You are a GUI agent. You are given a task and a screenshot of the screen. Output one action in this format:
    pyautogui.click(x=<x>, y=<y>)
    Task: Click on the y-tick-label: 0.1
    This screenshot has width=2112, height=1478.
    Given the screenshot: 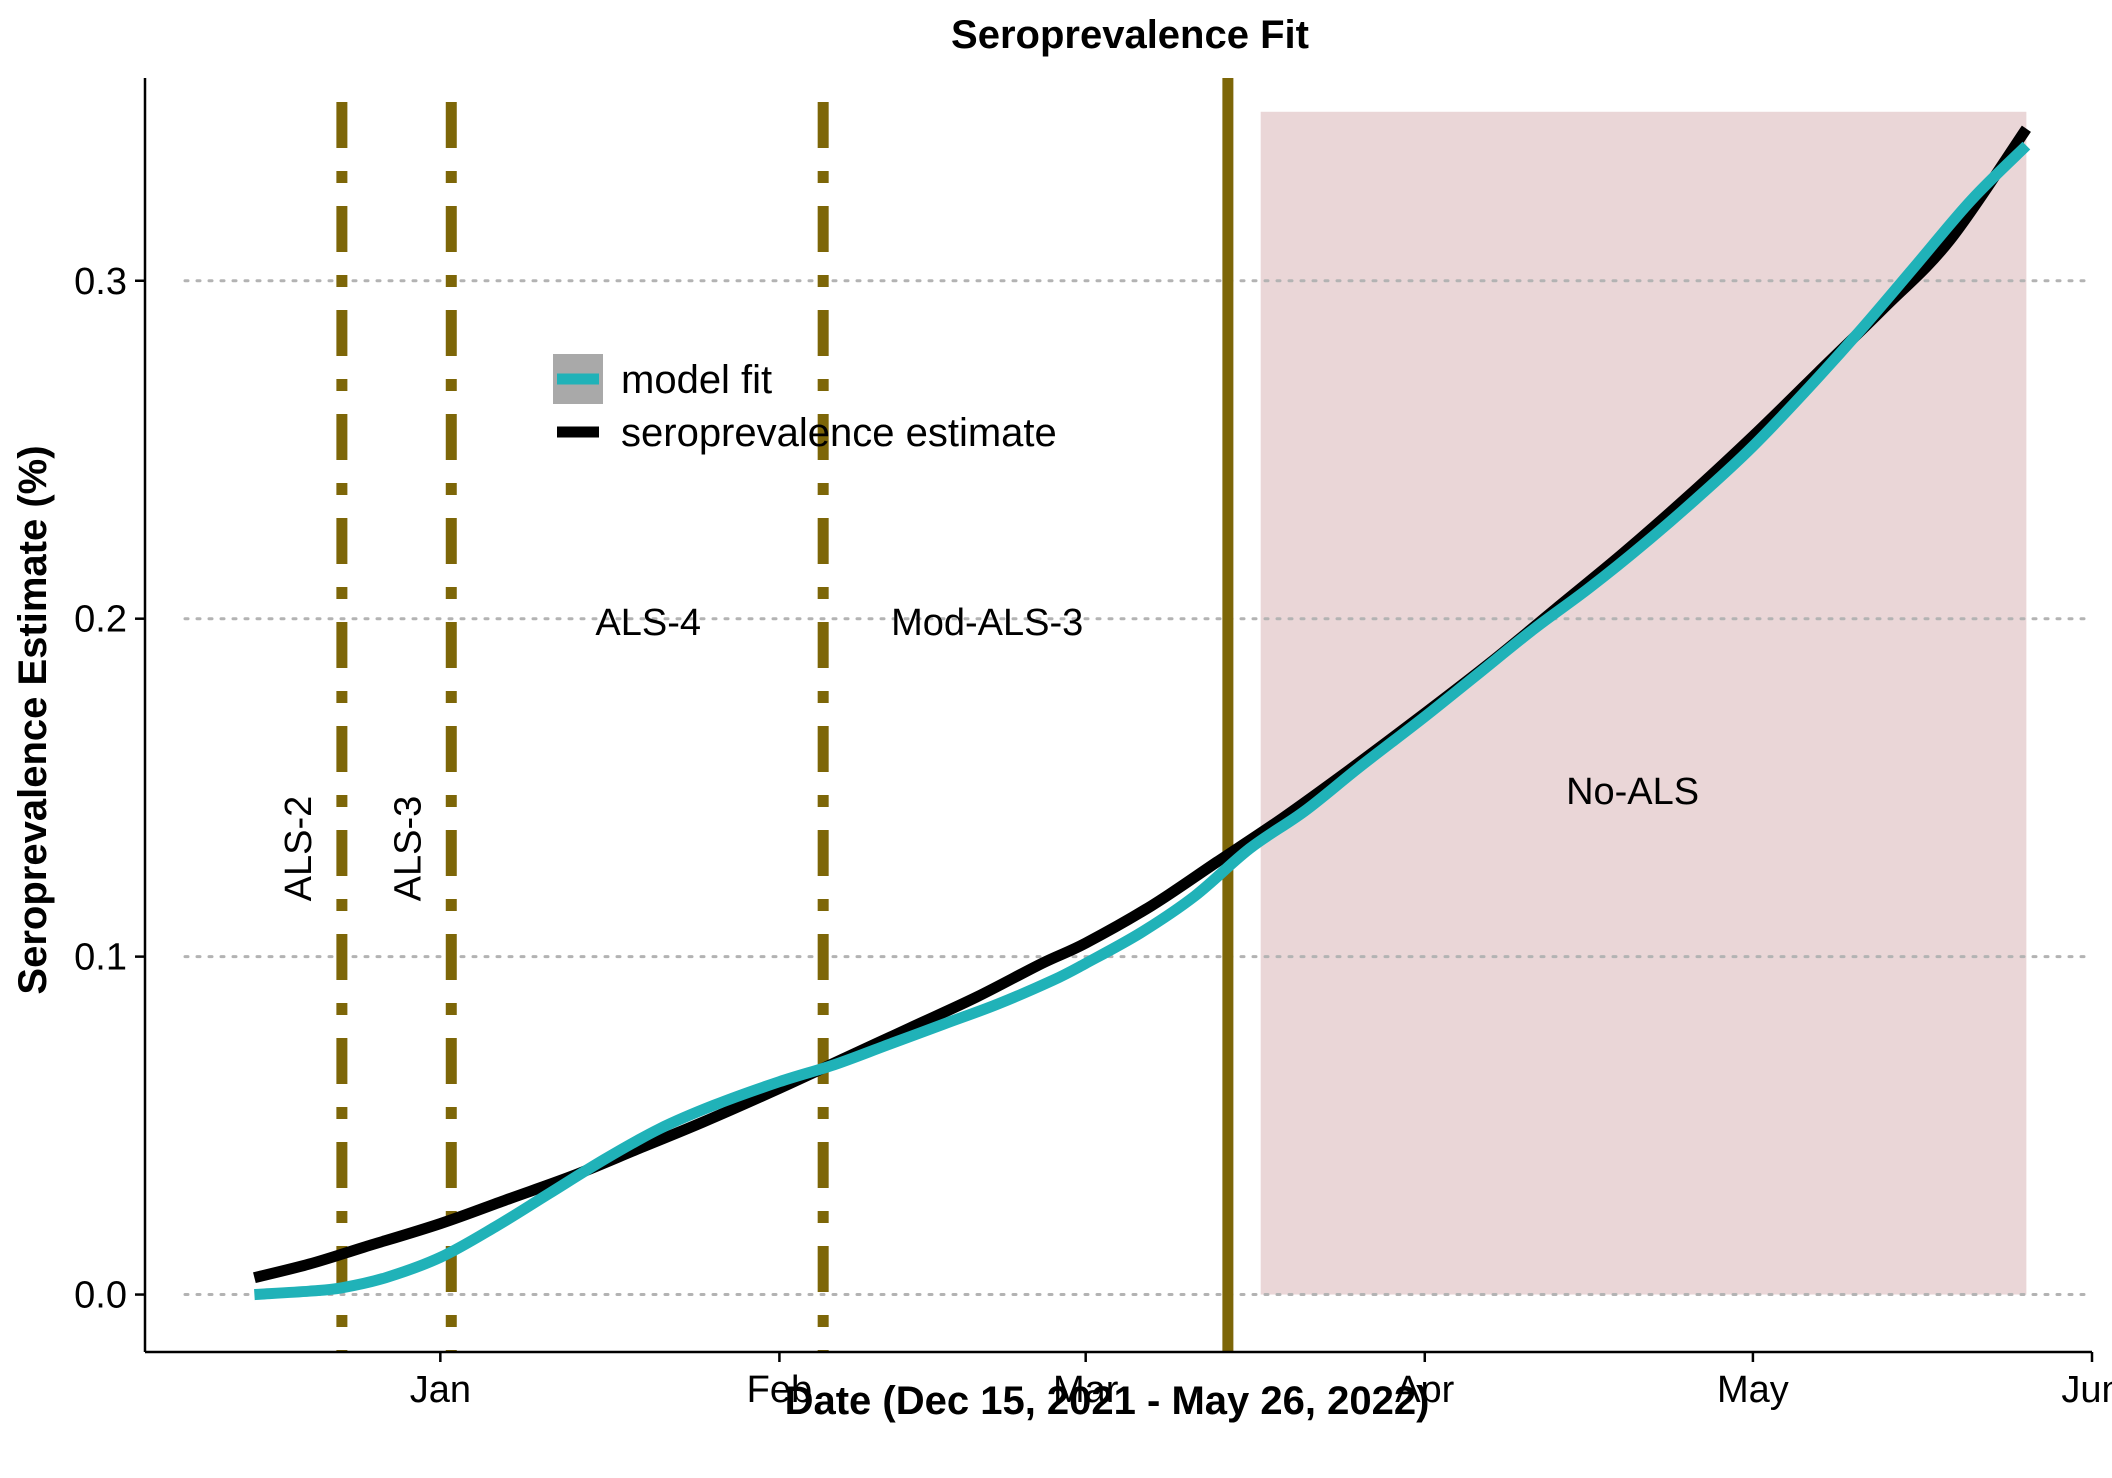 What is the action you would take?
    pyautogui.click(x=100, y=958)
    